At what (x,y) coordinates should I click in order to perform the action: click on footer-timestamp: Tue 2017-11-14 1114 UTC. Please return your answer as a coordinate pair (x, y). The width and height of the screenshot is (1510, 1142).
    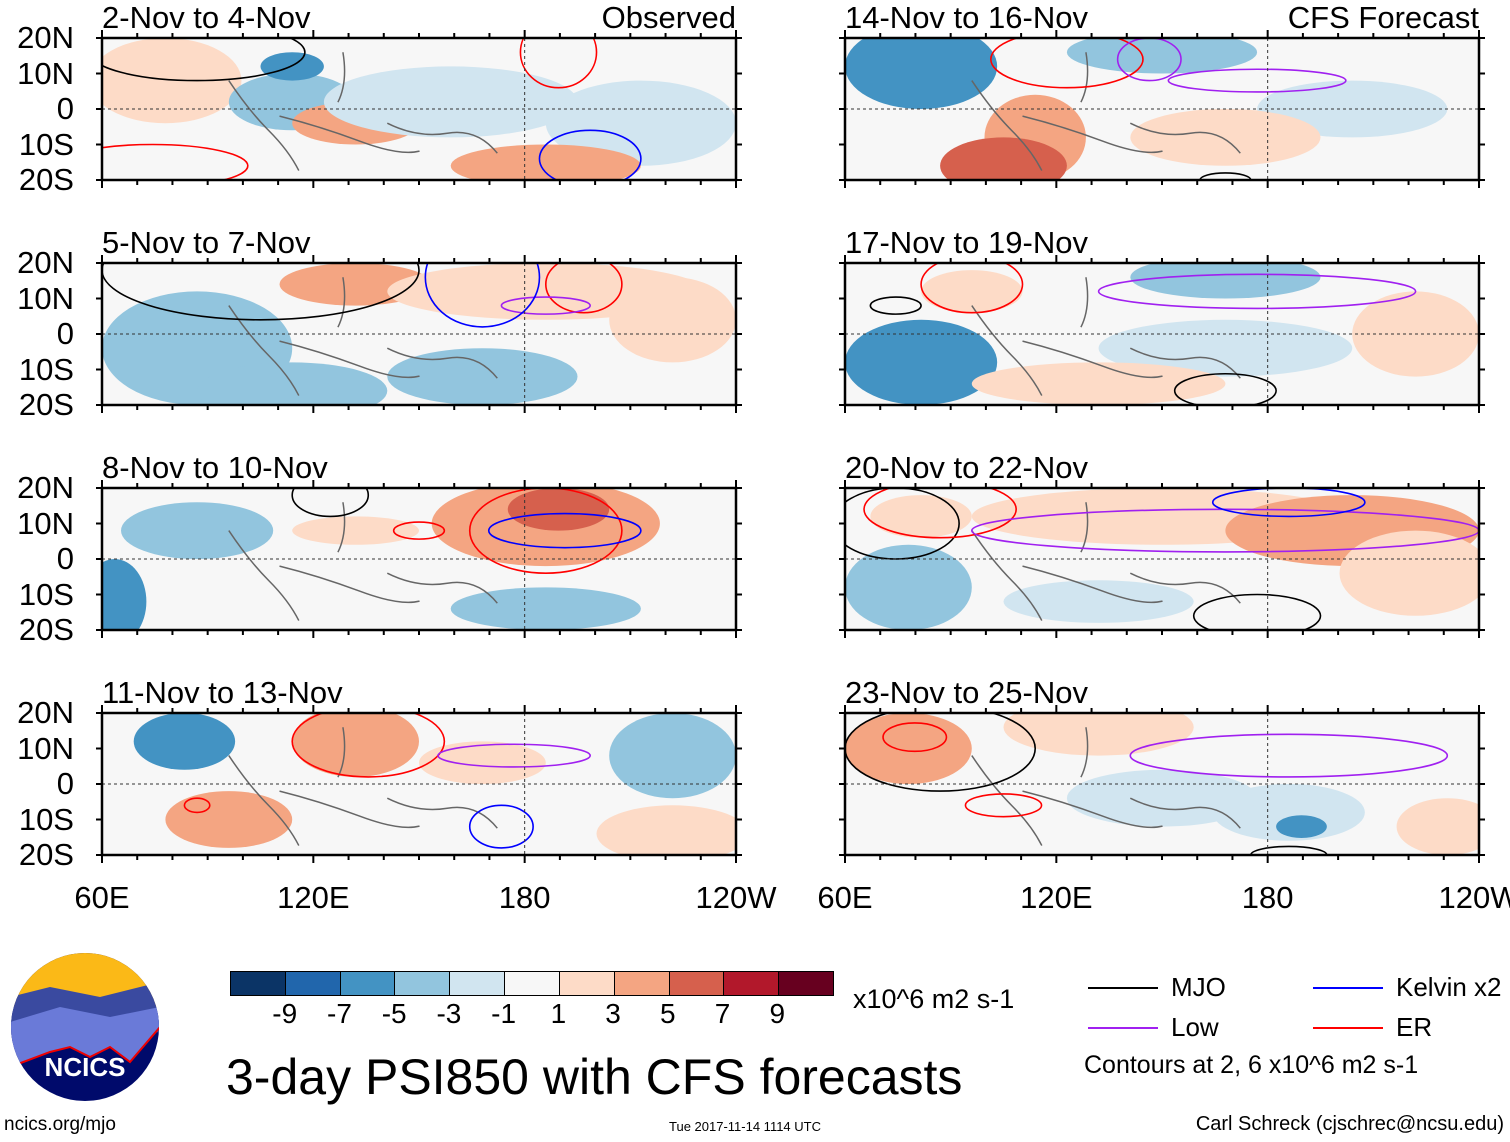
    Looking at the image, I should click on (745, 1126).